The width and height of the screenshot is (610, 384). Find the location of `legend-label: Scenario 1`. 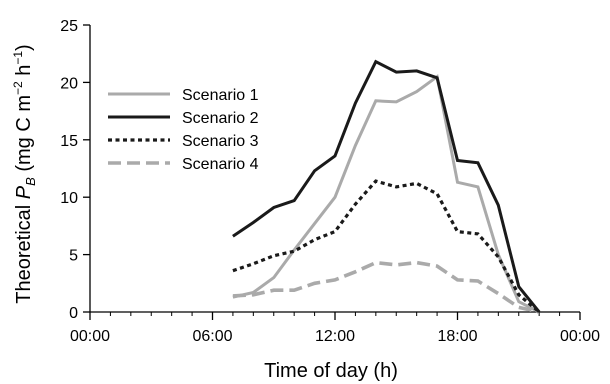

legend-label: Scenario 1 is located at coordinates (220, 95).